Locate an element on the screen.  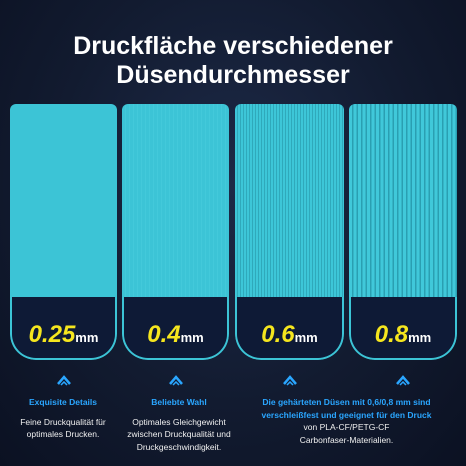
nozzle-panel: 0.4mm is located at coordinates (175, 232).